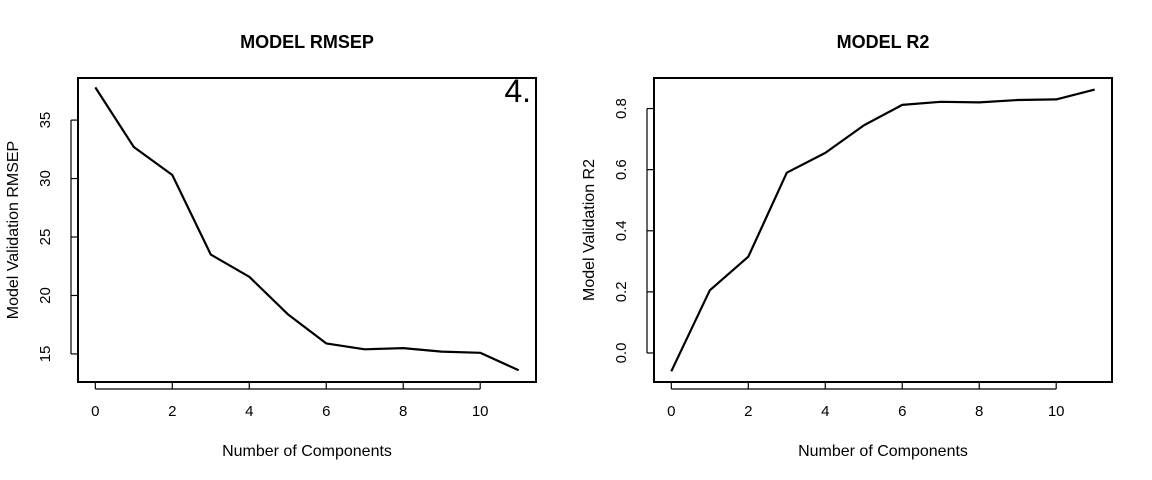 The width and height of the screenshot is (1152, 480). I want to click on y-tick-label: 0.0, so click(621, 353).